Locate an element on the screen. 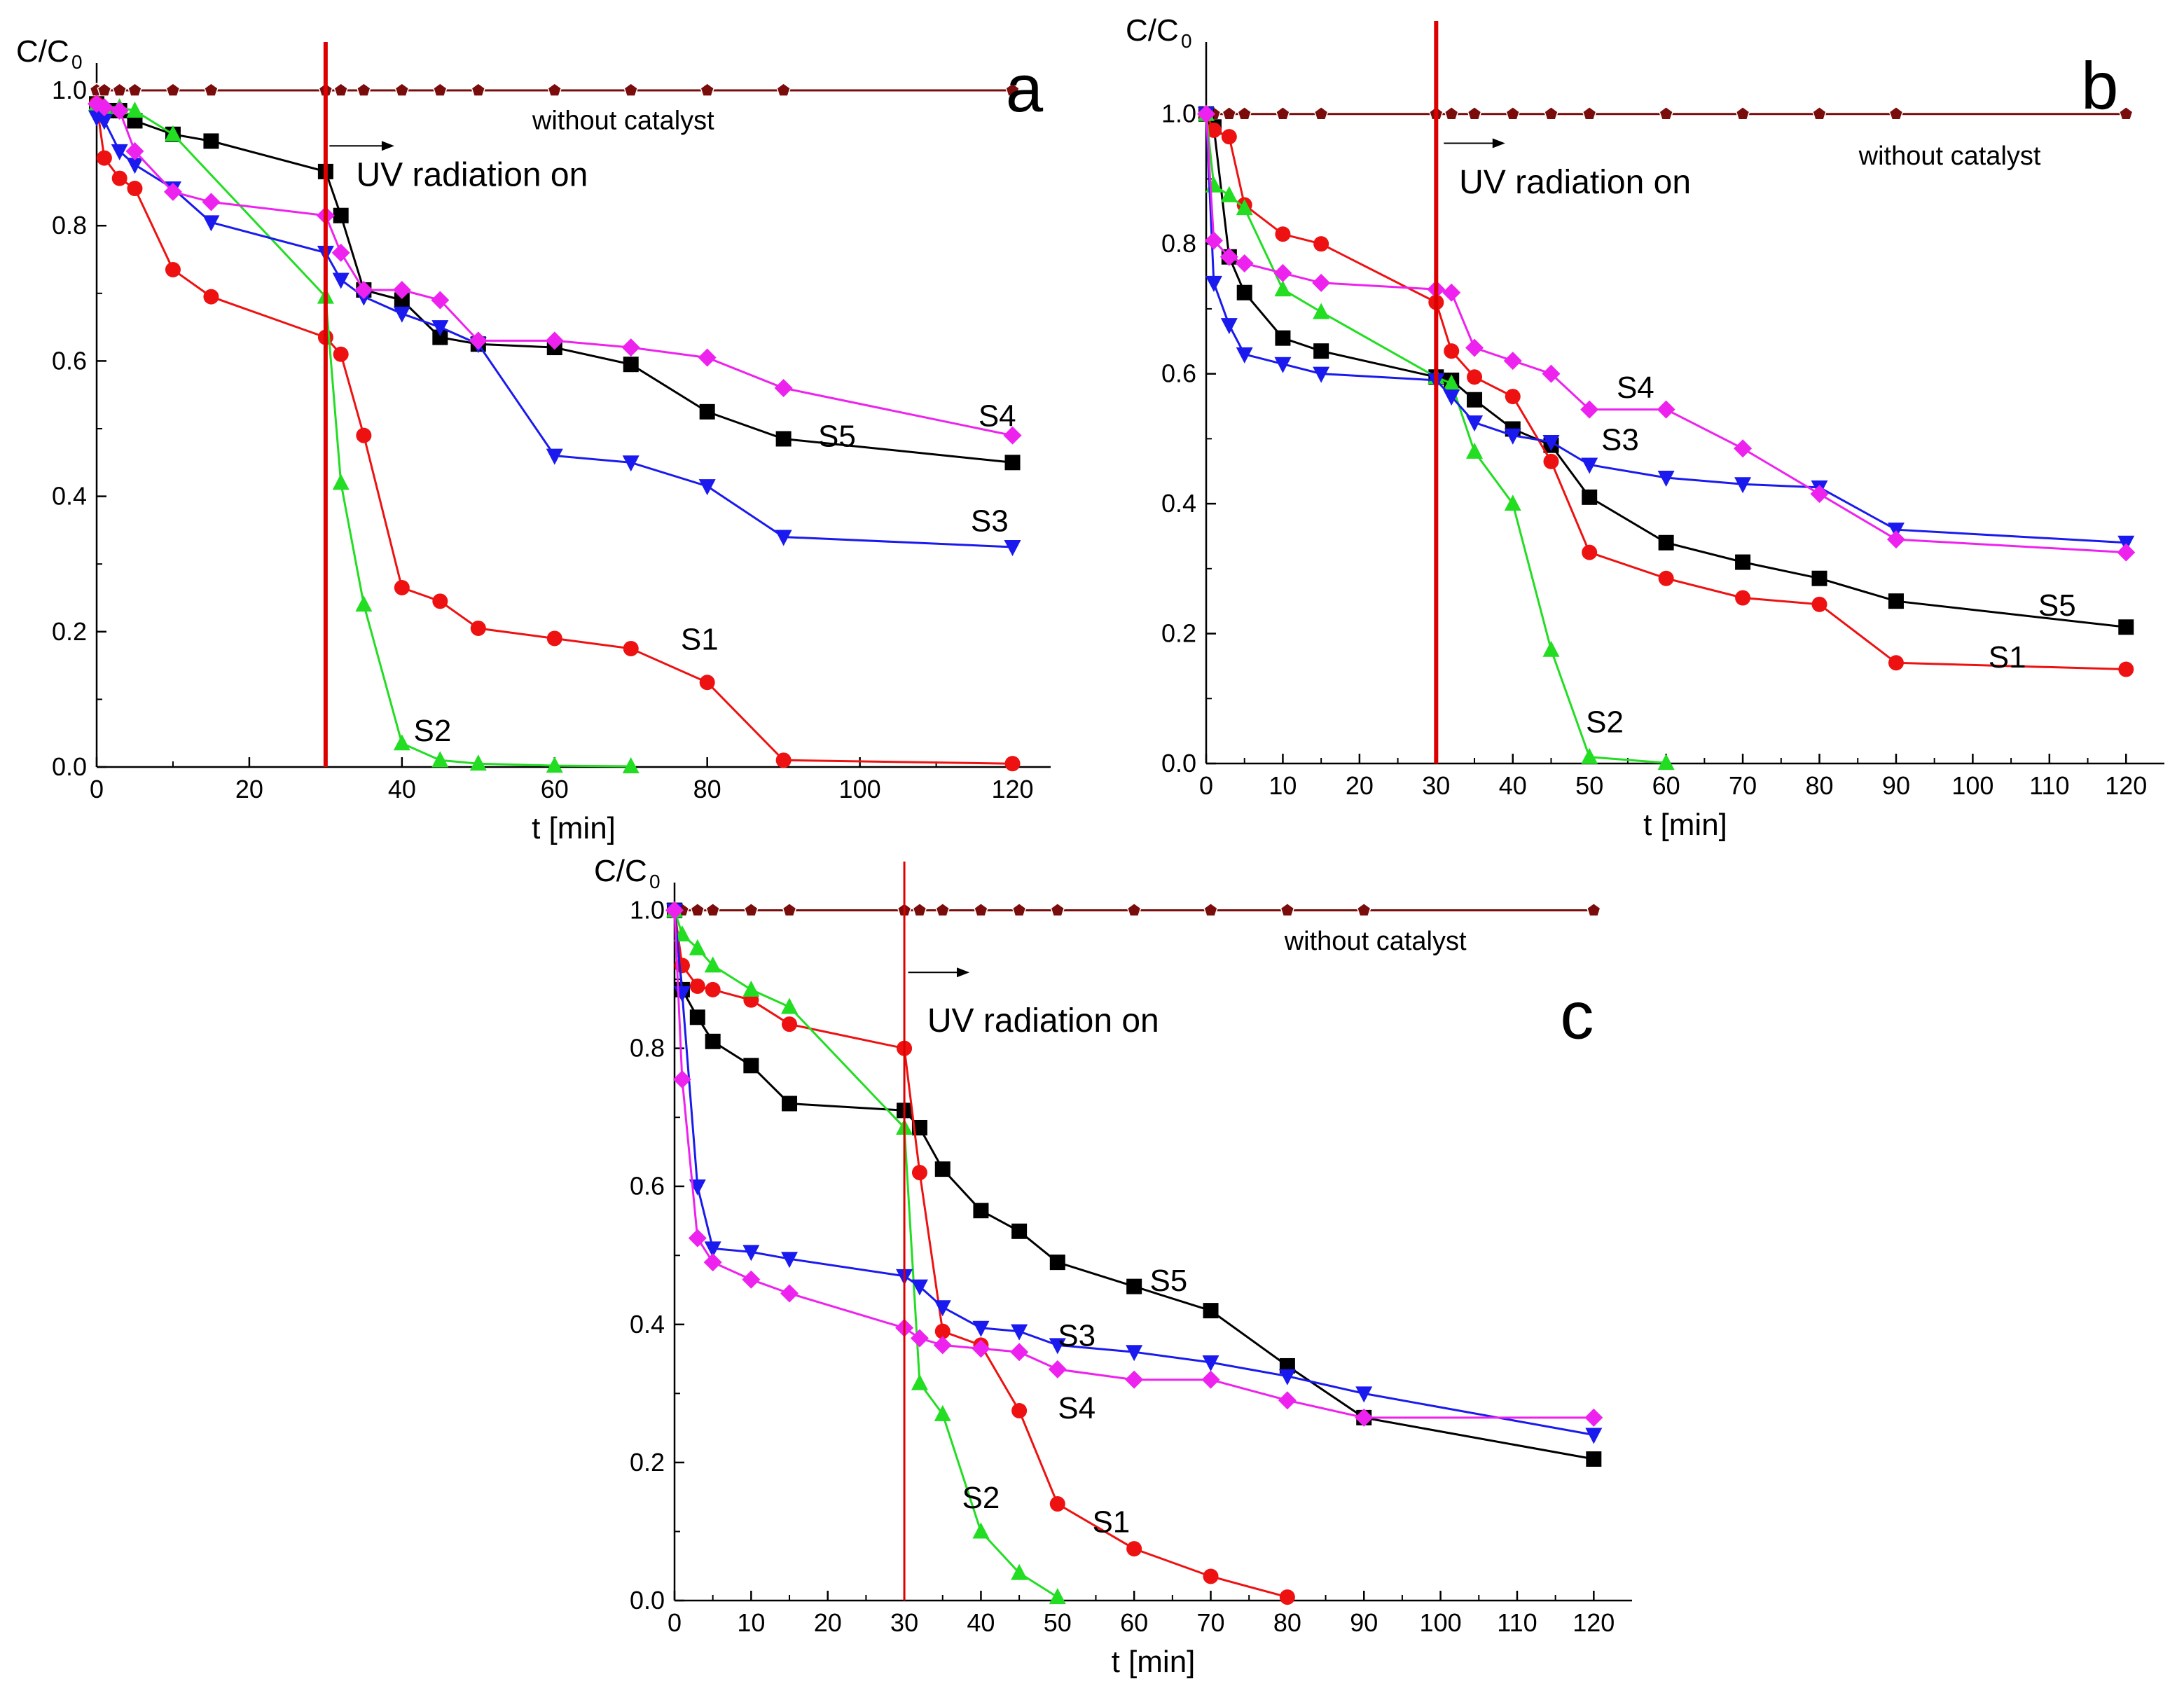 The height and width of the screenshot is (1693, 2184). x-tick-label: 0 is located at coordinates (97, 789).